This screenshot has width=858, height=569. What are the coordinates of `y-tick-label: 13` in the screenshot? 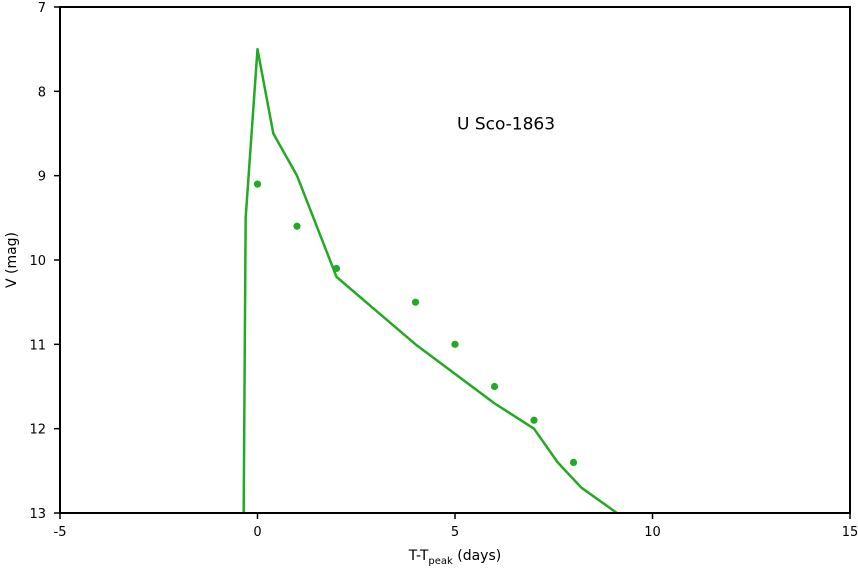 It's located at (37, 514).